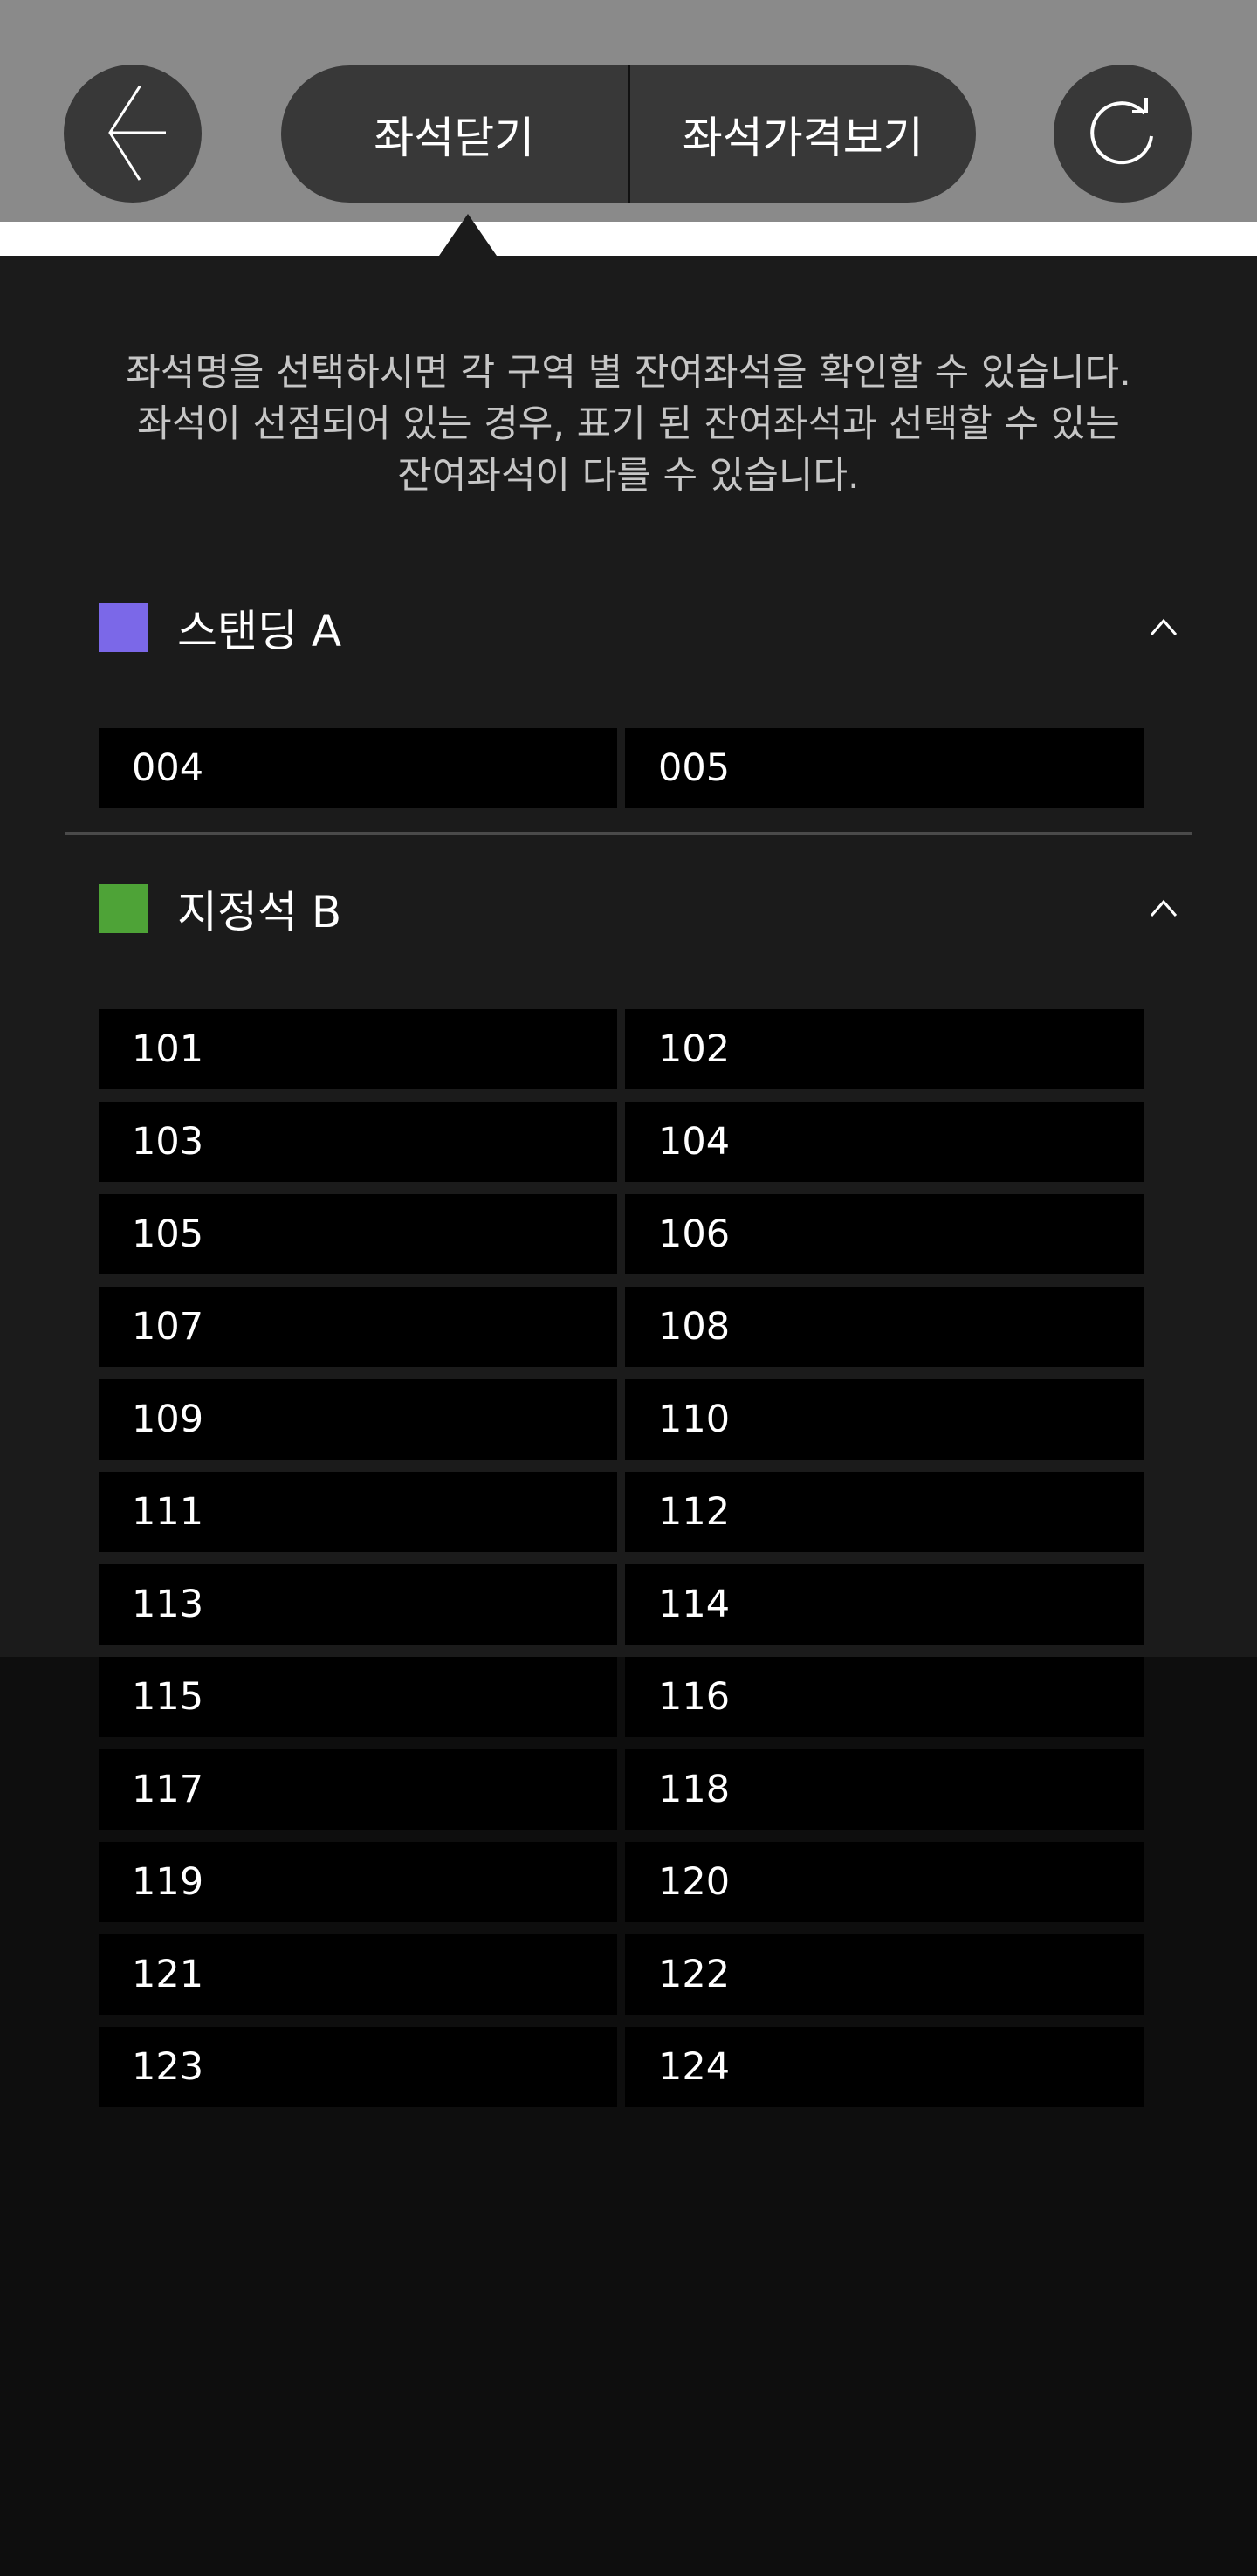  What do you see at coordinates (358, 1604) in the screenshot?
I see `seat-block-item: 113` at bounding box center [358, 1604].